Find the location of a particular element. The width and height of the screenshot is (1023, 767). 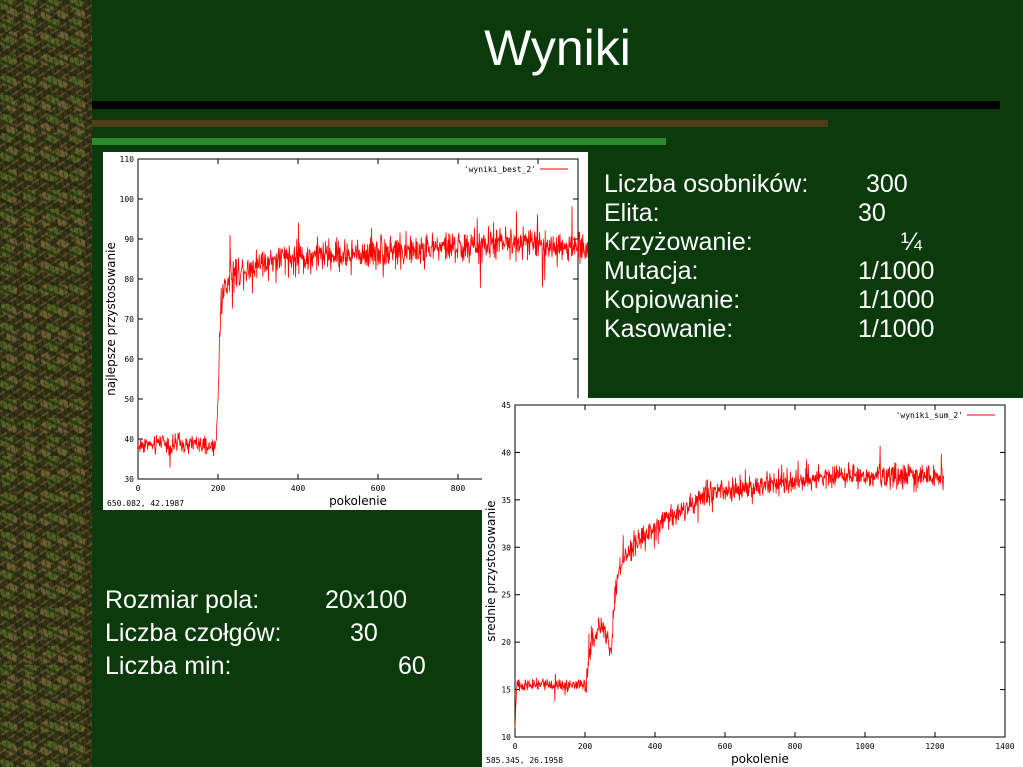

x-tick-label: 1200 is located at coordinates (934, 746).